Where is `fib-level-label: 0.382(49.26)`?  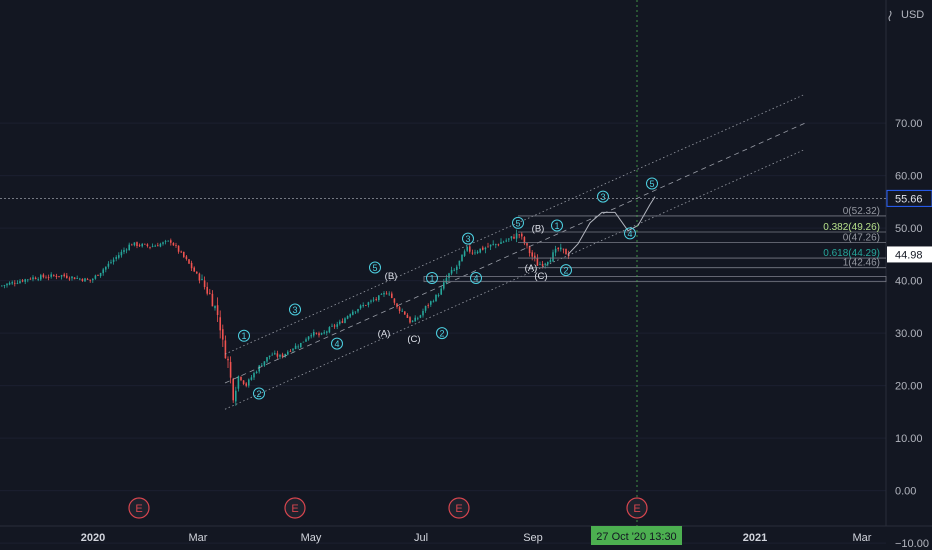 fib-level-label: 0.382(49.26) is located at coordinates (851, 227).